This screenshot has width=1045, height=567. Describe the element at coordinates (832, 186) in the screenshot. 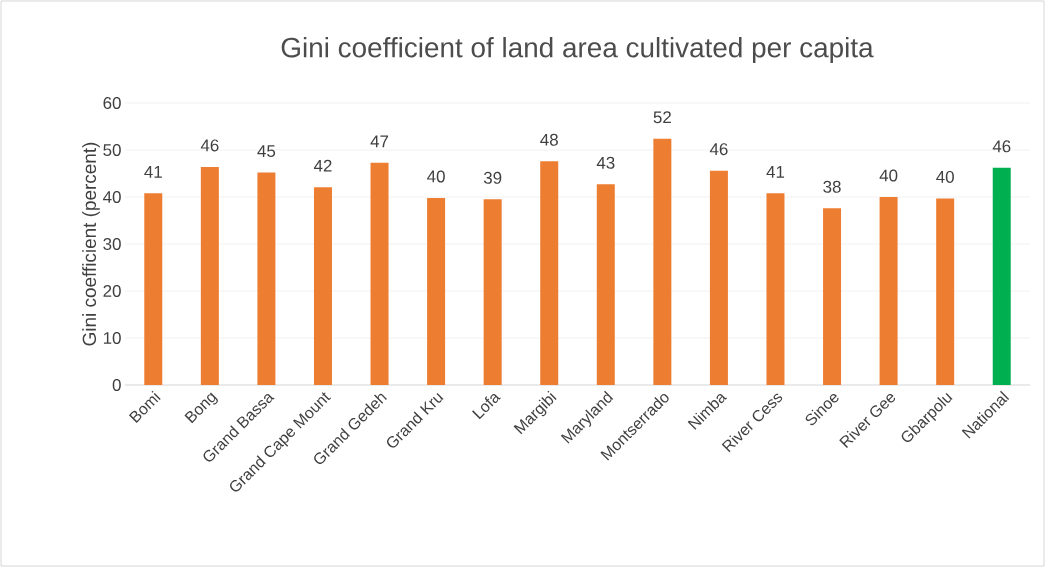

I see `data-label: 38` at that location.